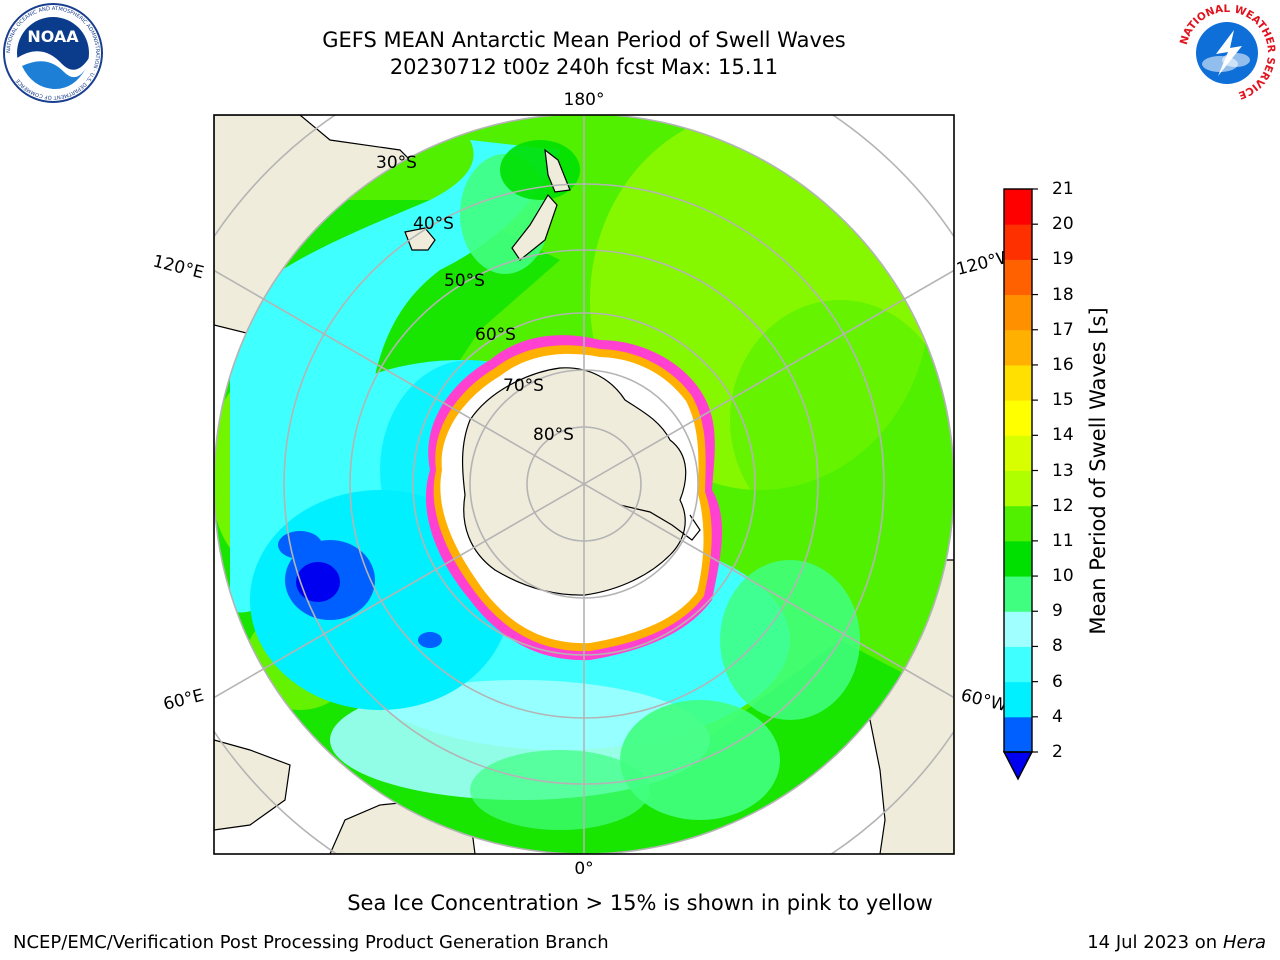 The image size is (1280, 960). Describe the element at coordinates (53, 36) in the screenshot. I see `noaa-logo-text: NOAA` at that location.